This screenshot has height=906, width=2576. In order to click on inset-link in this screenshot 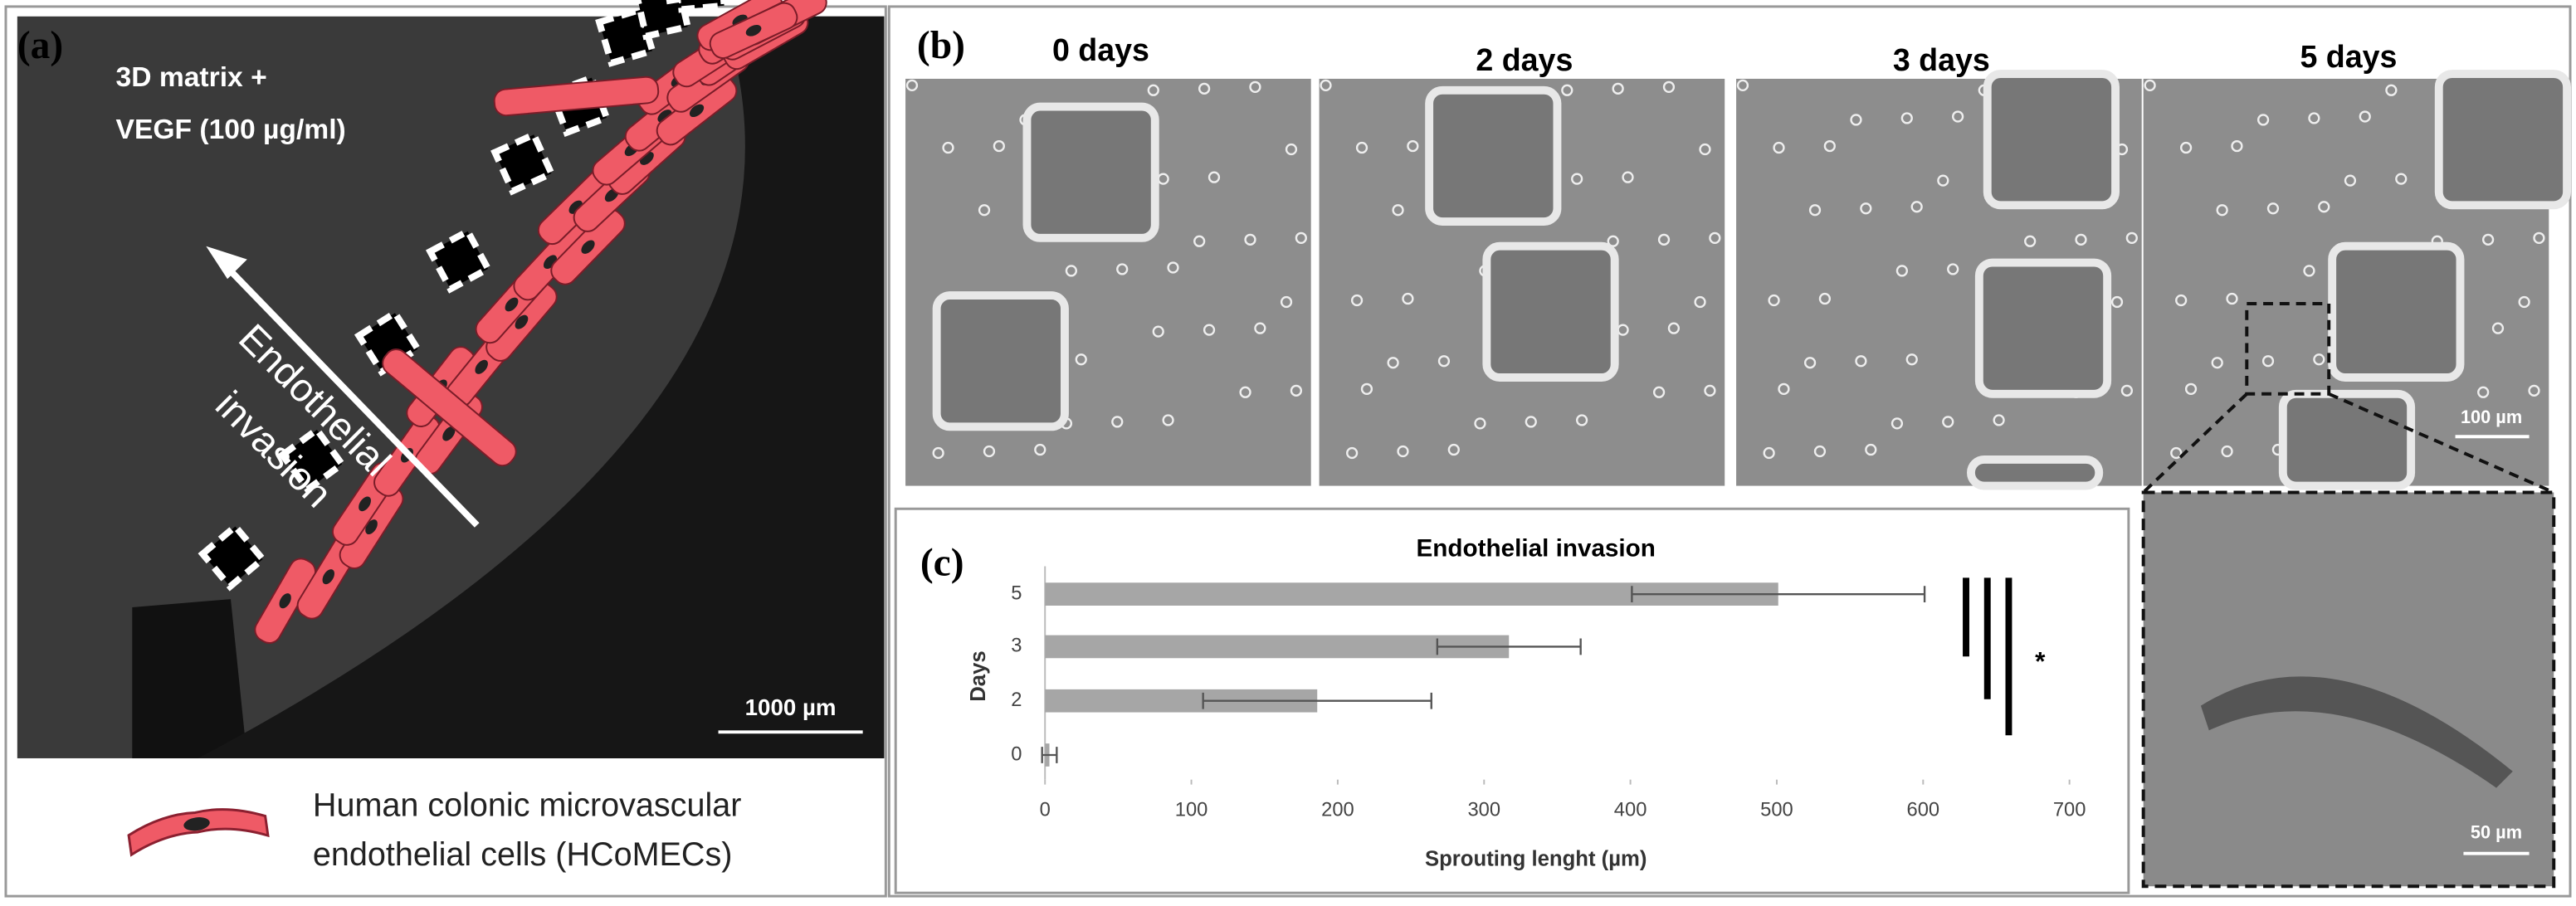, I will do `click(2195, 443)`.